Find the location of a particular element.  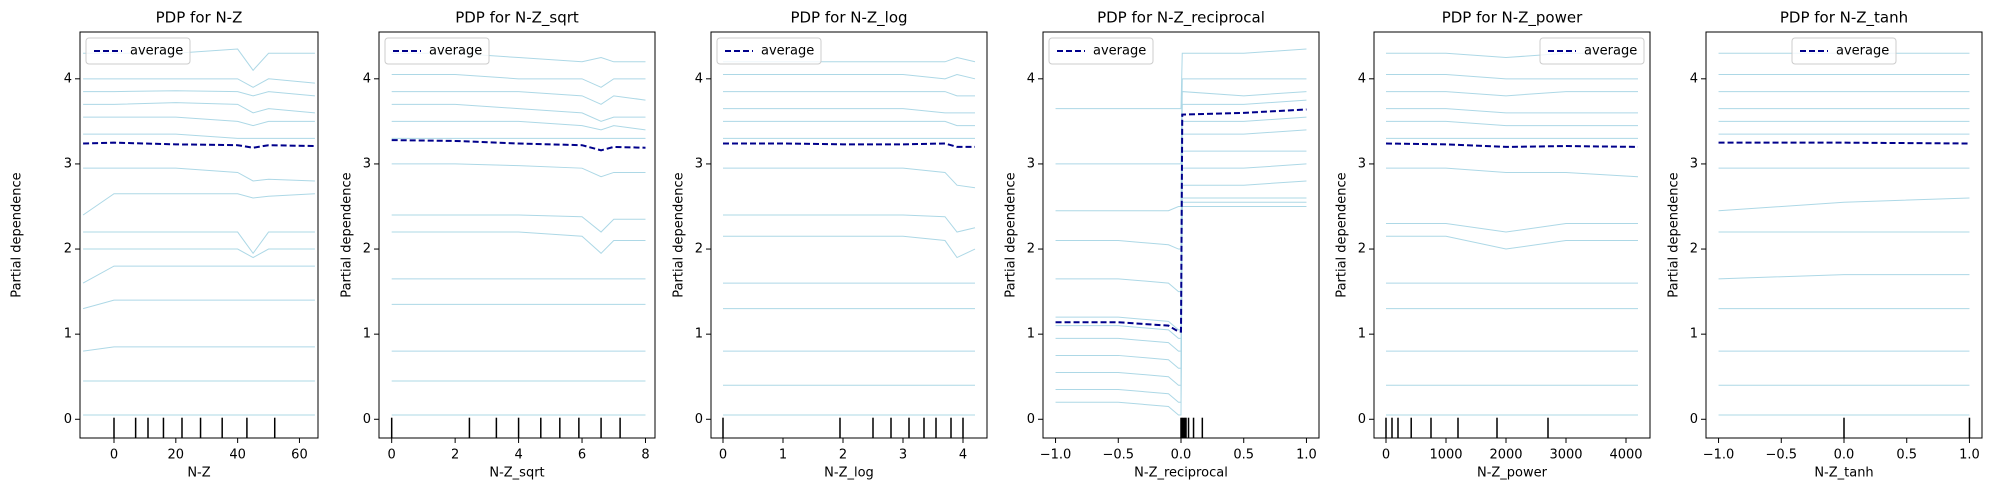

x-tick-label: 4 is located at coordinates (963, 455).